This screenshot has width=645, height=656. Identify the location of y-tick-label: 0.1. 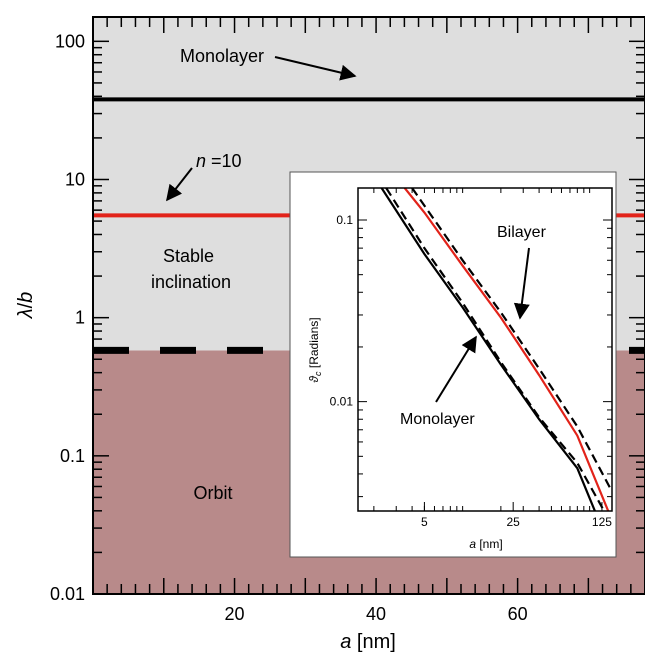
(72, 456).